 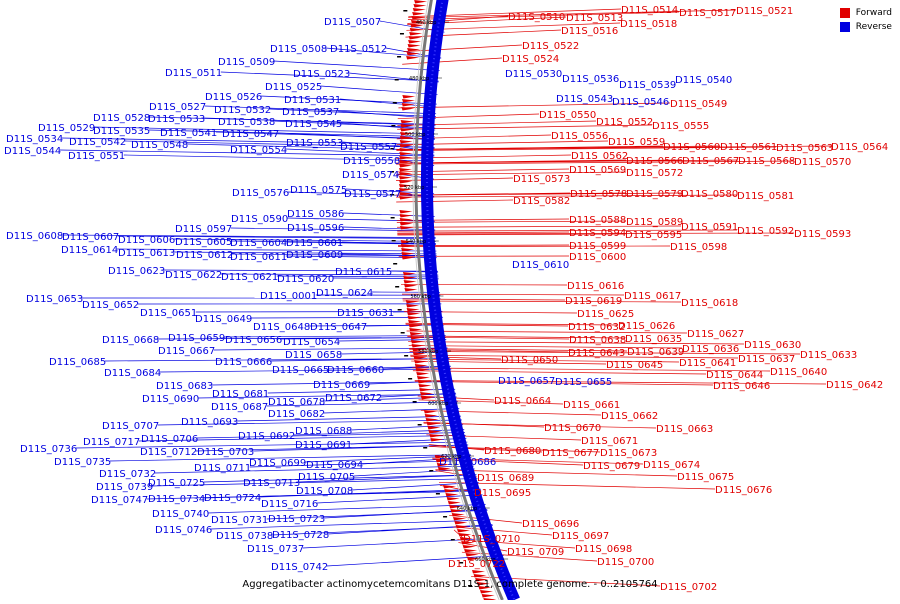 I want to click on gene-label: D11S_0543, so click(x=584, y=99).